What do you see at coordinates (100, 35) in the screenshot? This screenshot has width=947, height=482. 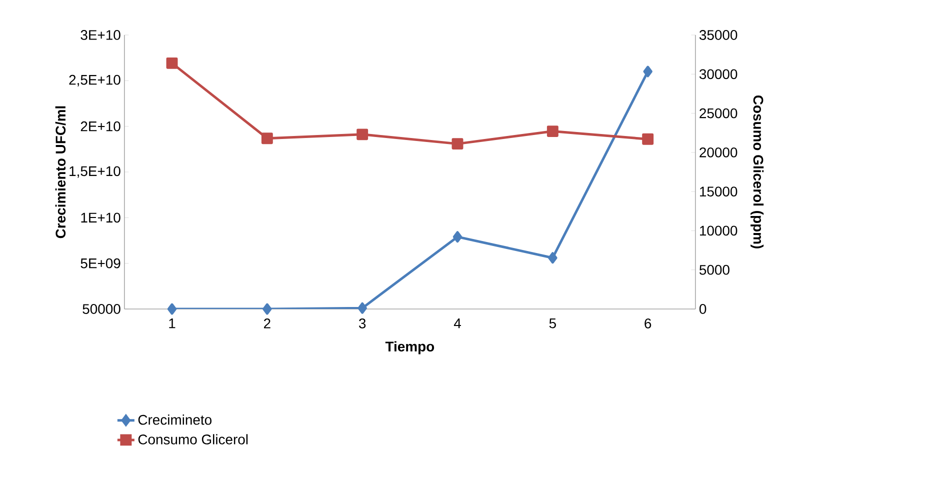 I see `y-tick-label: 3E+10` at bounding box center [100, 35].